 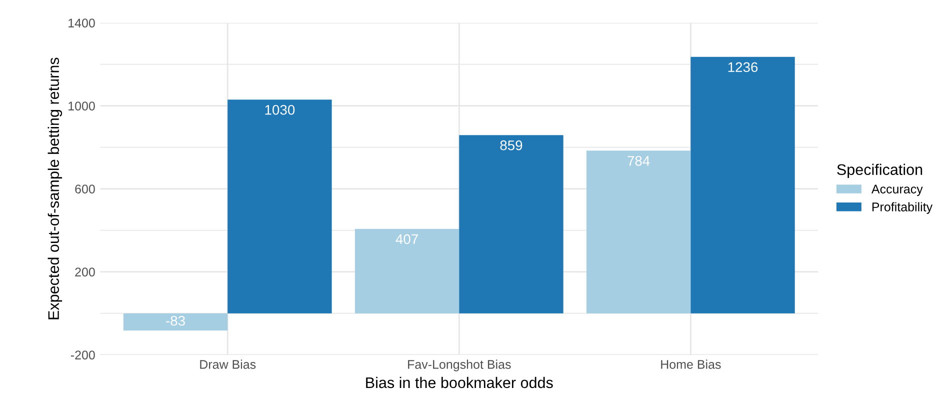 I want to click on y-axis-title: Expected out-of-sample betting returns, so click(x=55, y=189).